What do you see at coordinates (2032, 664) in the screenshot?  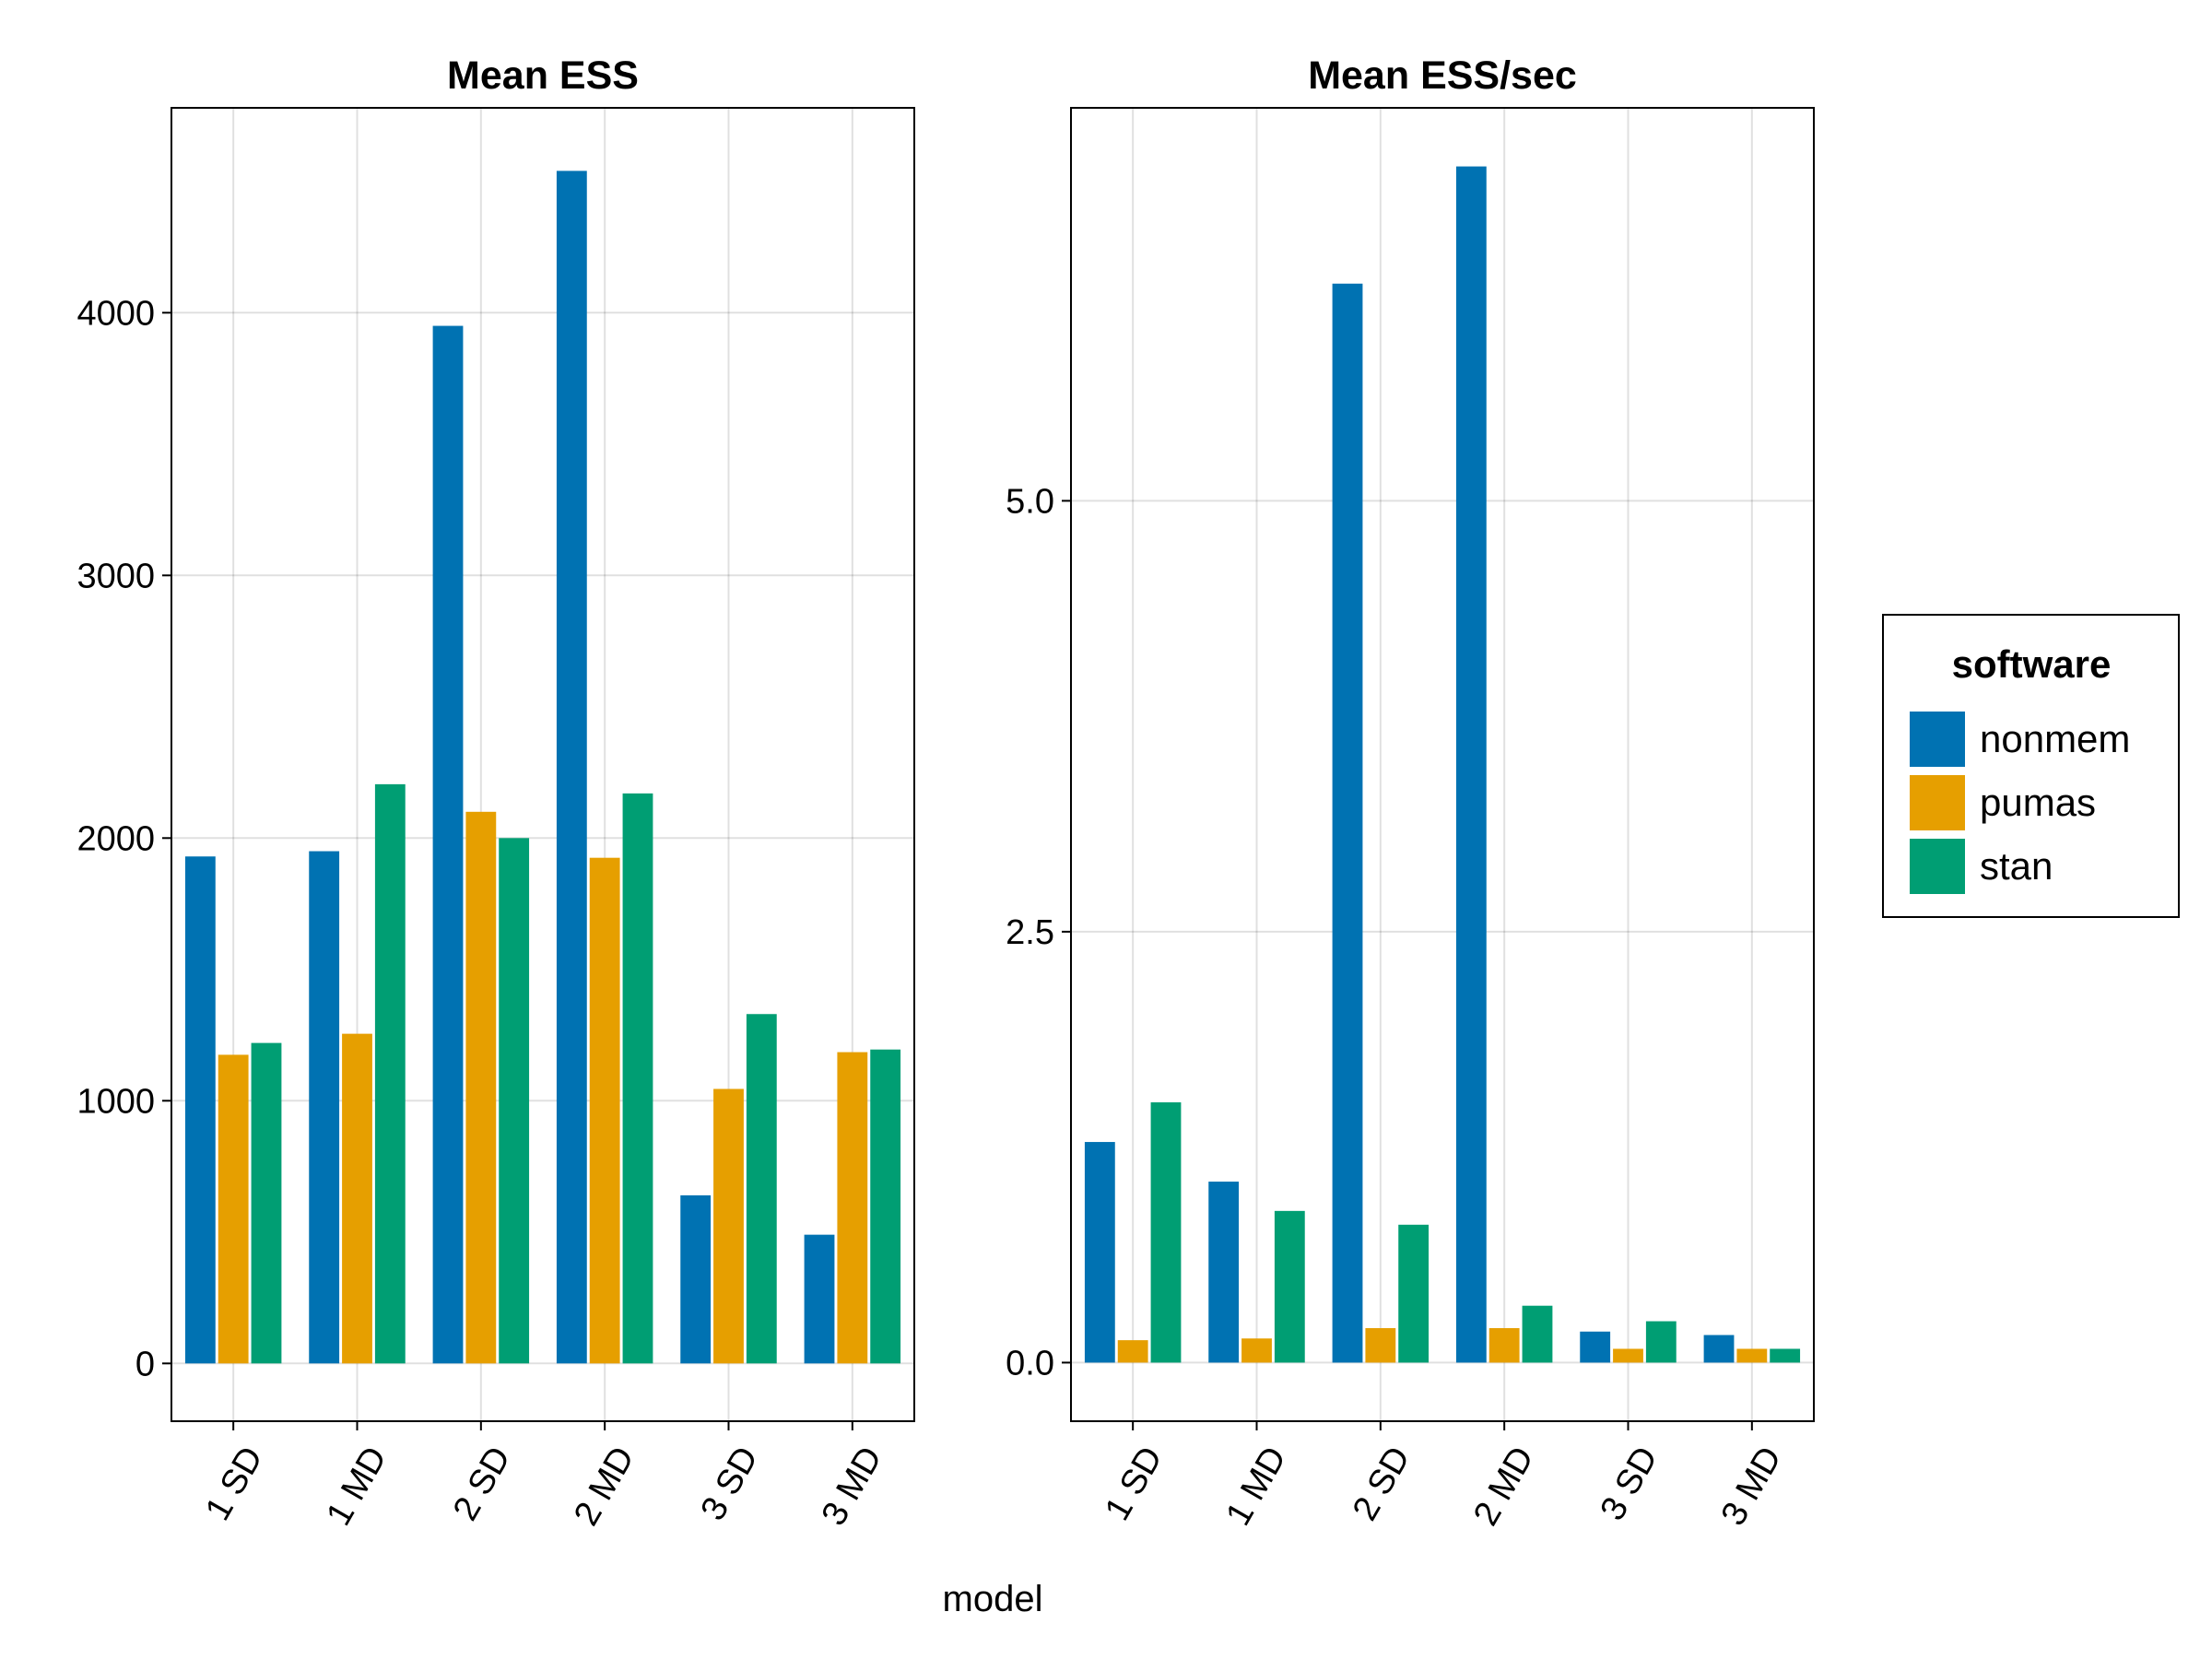 I see `legend-title: software` at bounding box center [2032, 664].